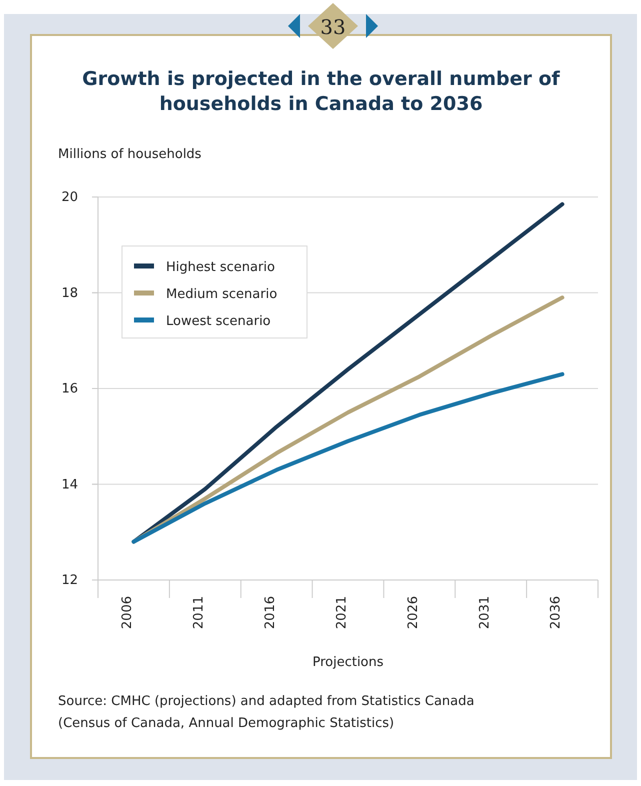 The height and width of the screenshot is (786, 641). What do you see at coordinates (69, 484) in the screenshot?
I see `y-tick-label: 14` at bounding box center [69, 484].